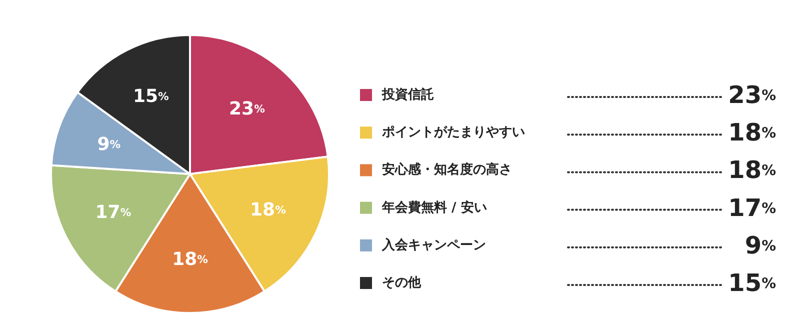 The image size is (812, 335). I want to click on data-label: 9%, so click(109, 144).